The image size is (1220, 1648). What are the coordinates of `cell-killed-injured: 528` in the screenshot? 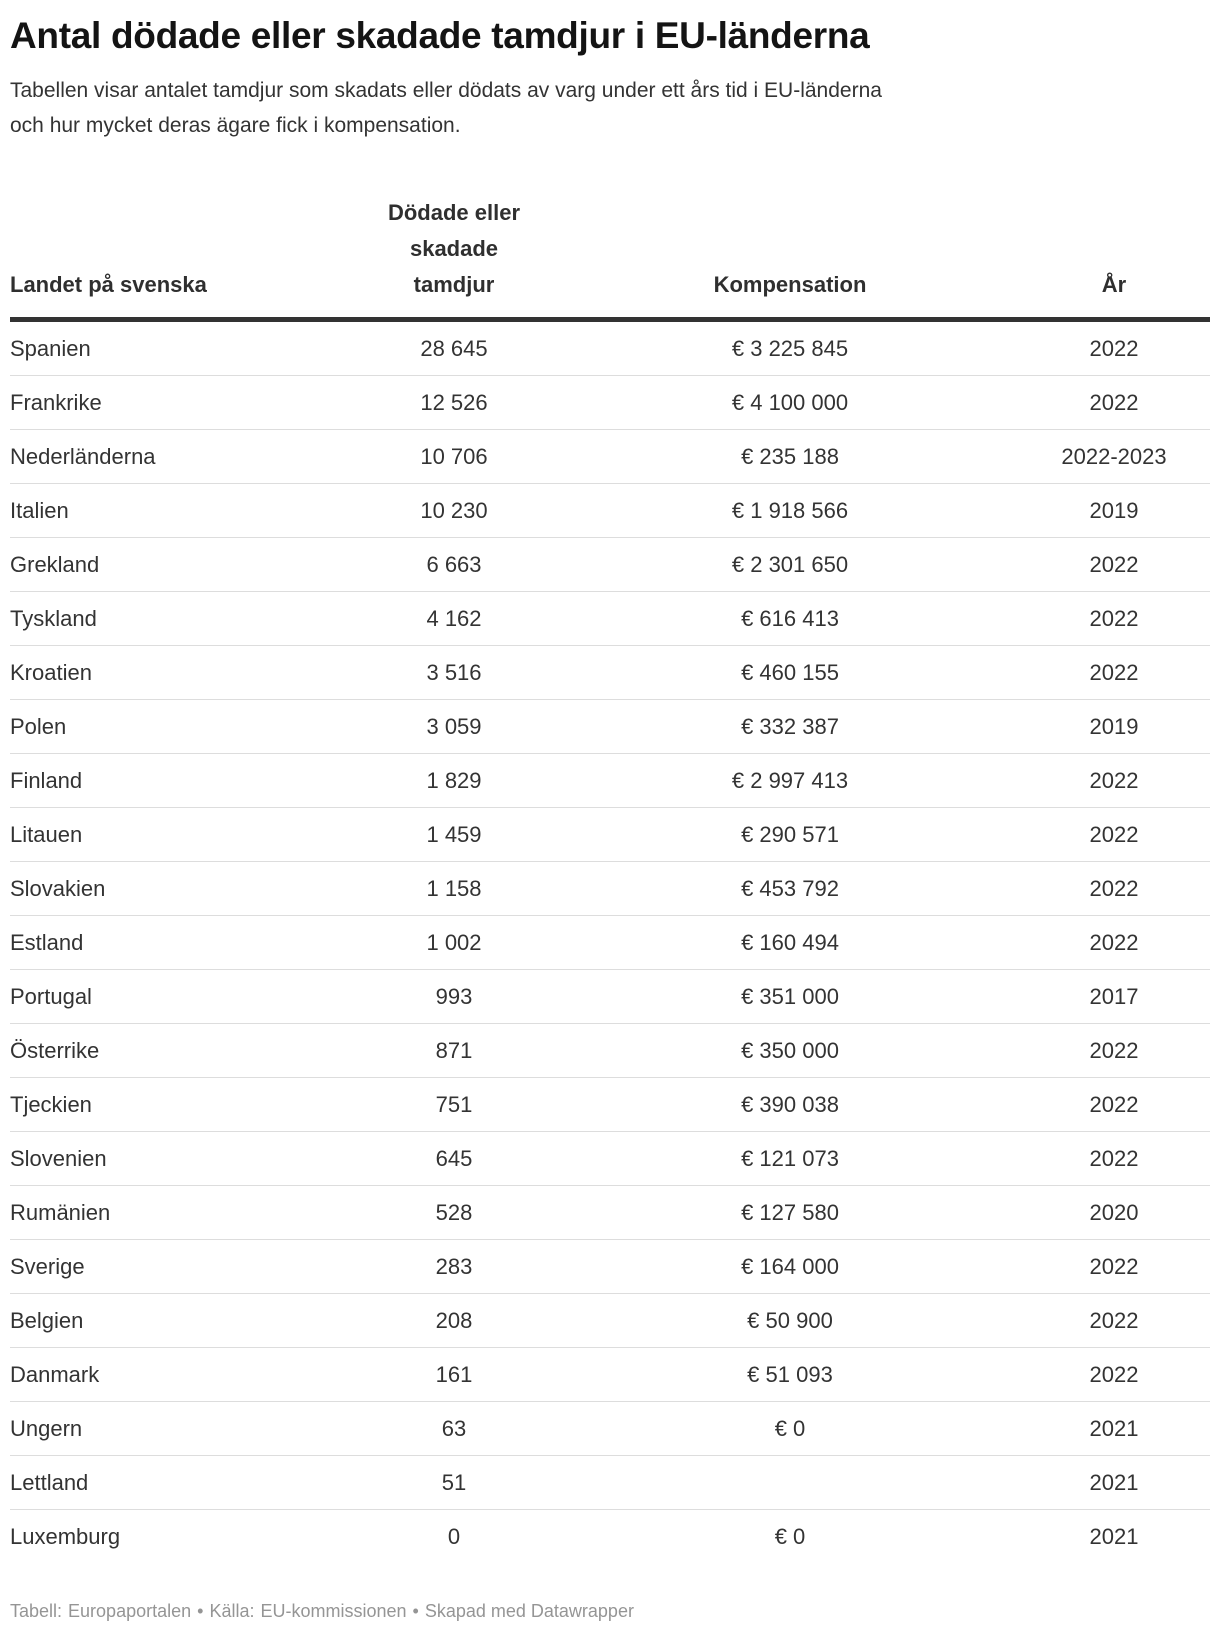 It's located at (454, 1212).